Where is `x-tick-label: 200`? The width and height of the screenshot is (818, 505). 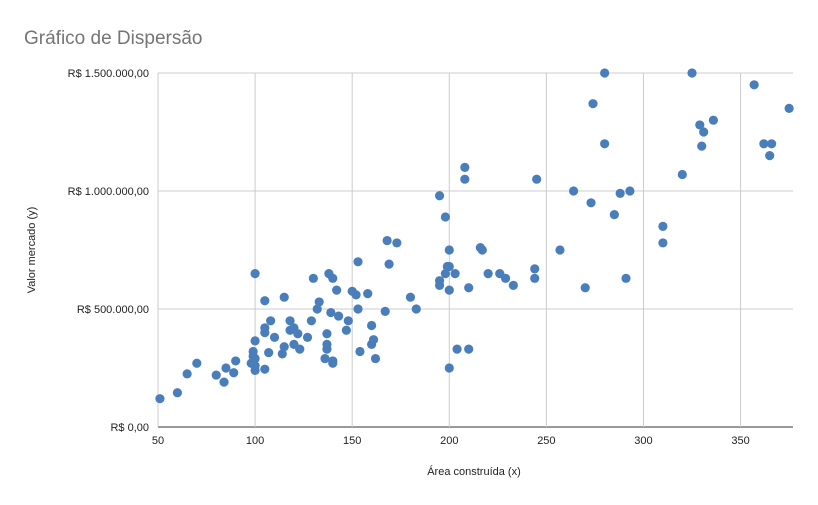
x-tick-label: 200 is located at coordinates (449, 441).